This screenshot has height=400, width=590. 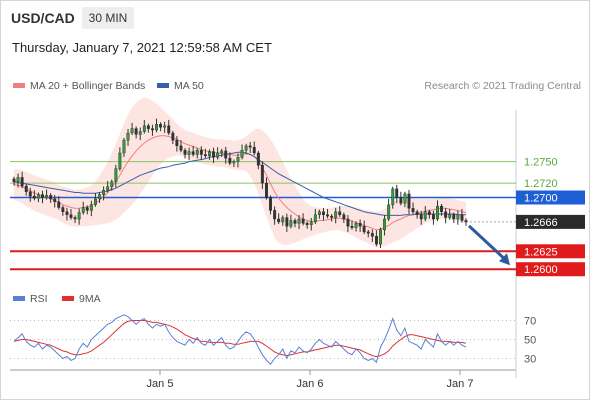 I want to click on pivot-label-bg, so click(x=550, y=197).